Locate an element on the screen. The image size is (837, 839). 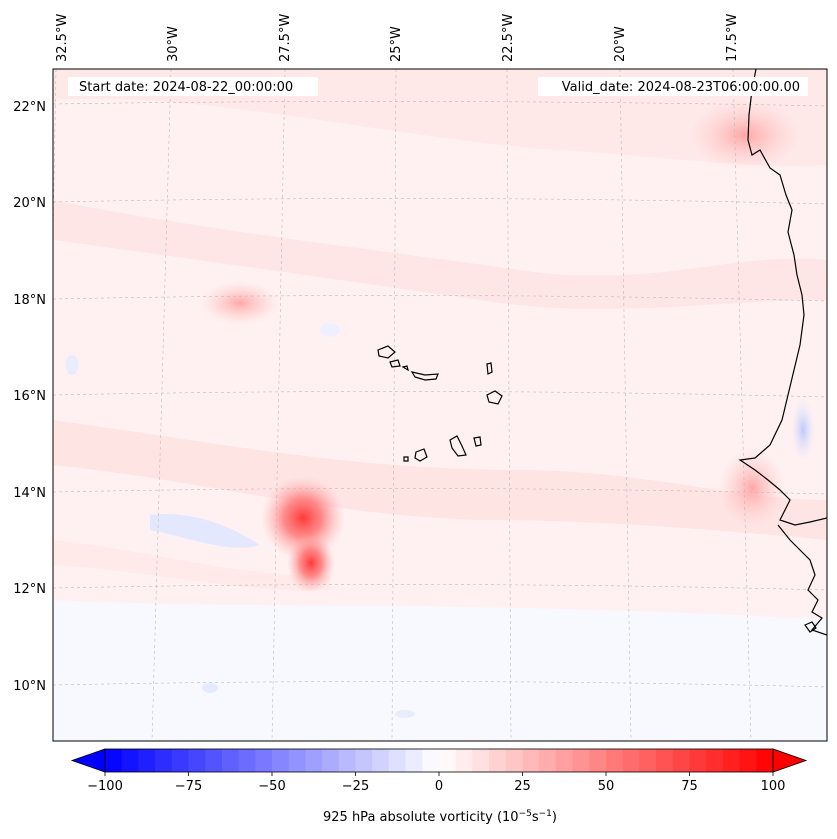
island-sao-vicente is located at coordinates (395, 363).